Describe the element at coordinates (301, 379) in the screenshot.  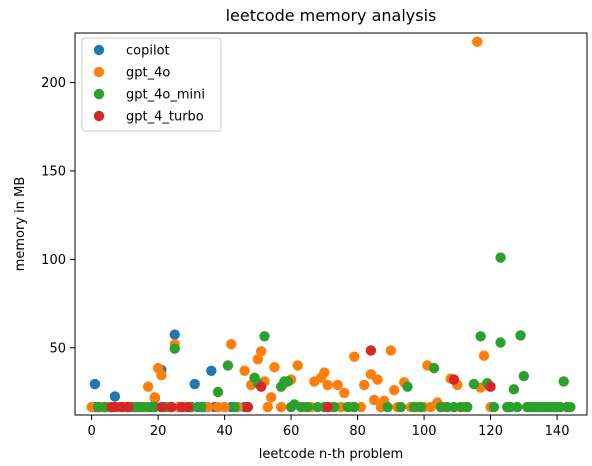
I see `series-gpt-4-turbo` at that location.